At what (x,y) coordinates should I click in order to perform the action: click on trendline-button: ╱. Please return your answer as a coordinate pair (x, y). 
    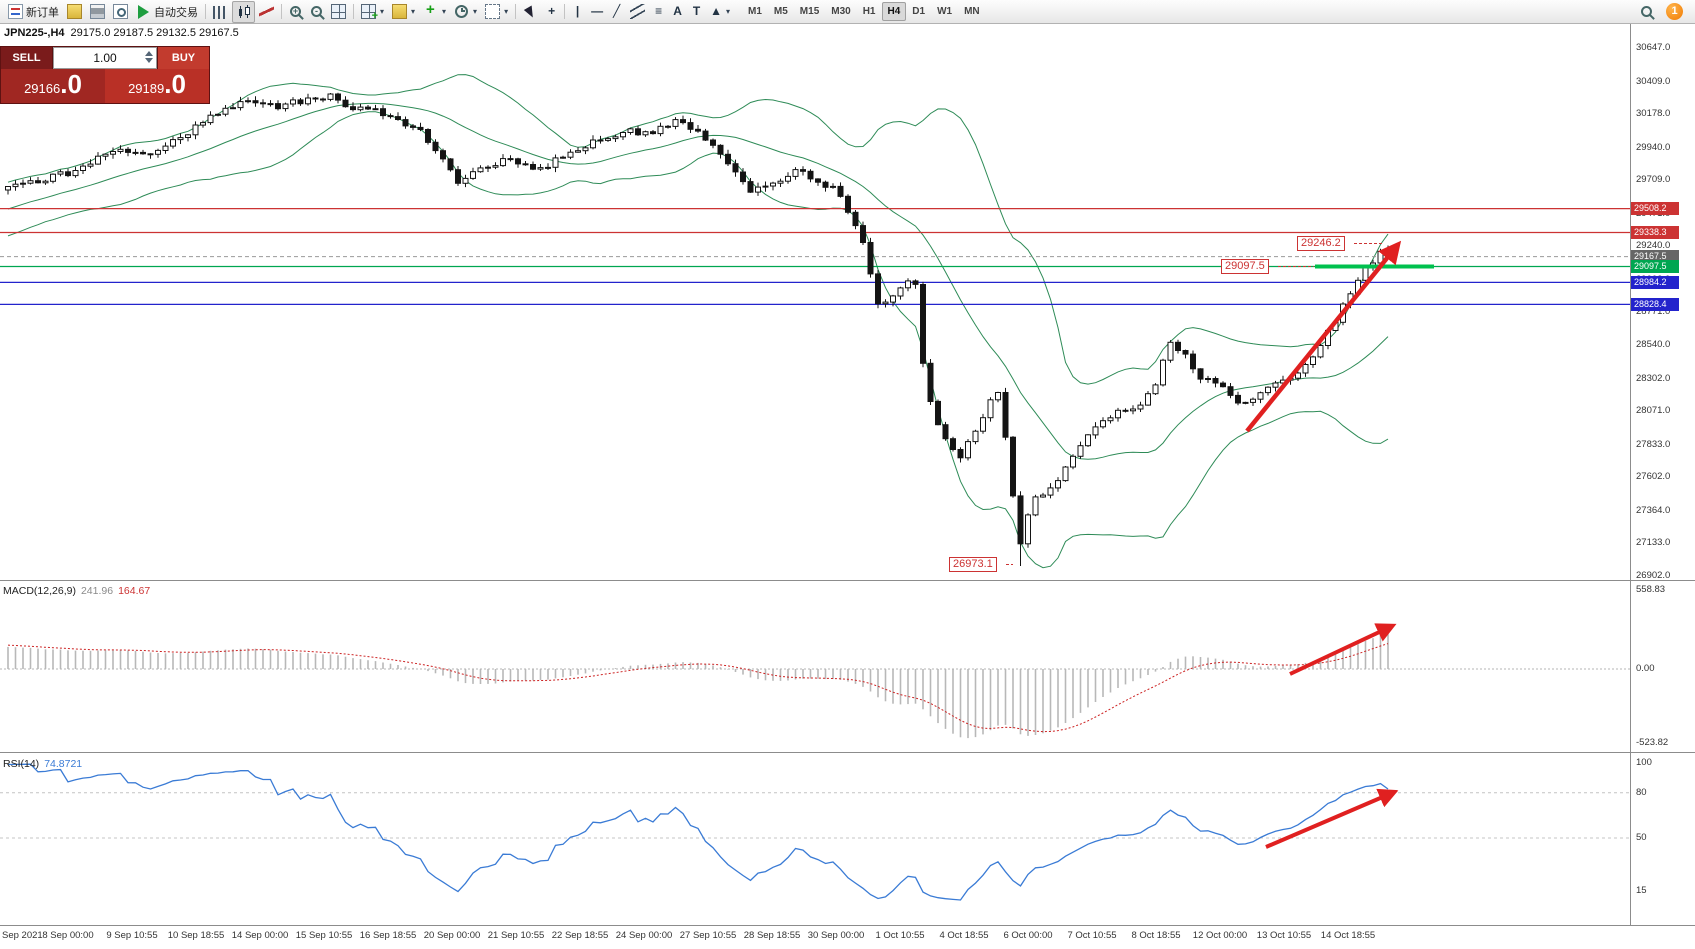
    Looking at the image, I should click on (616, 12).